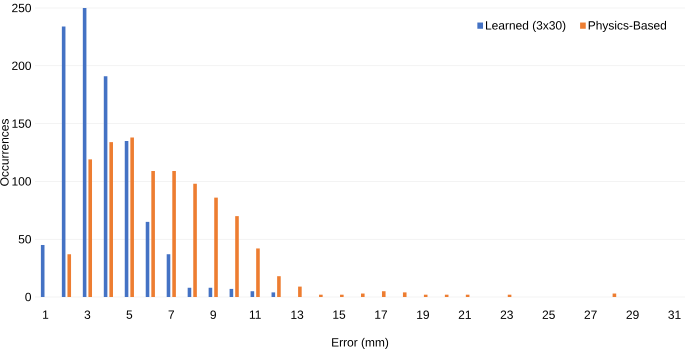  Describe the element at coordinates (45, 314) in the screenshot. I see `x-tick-label: 1` at that location.